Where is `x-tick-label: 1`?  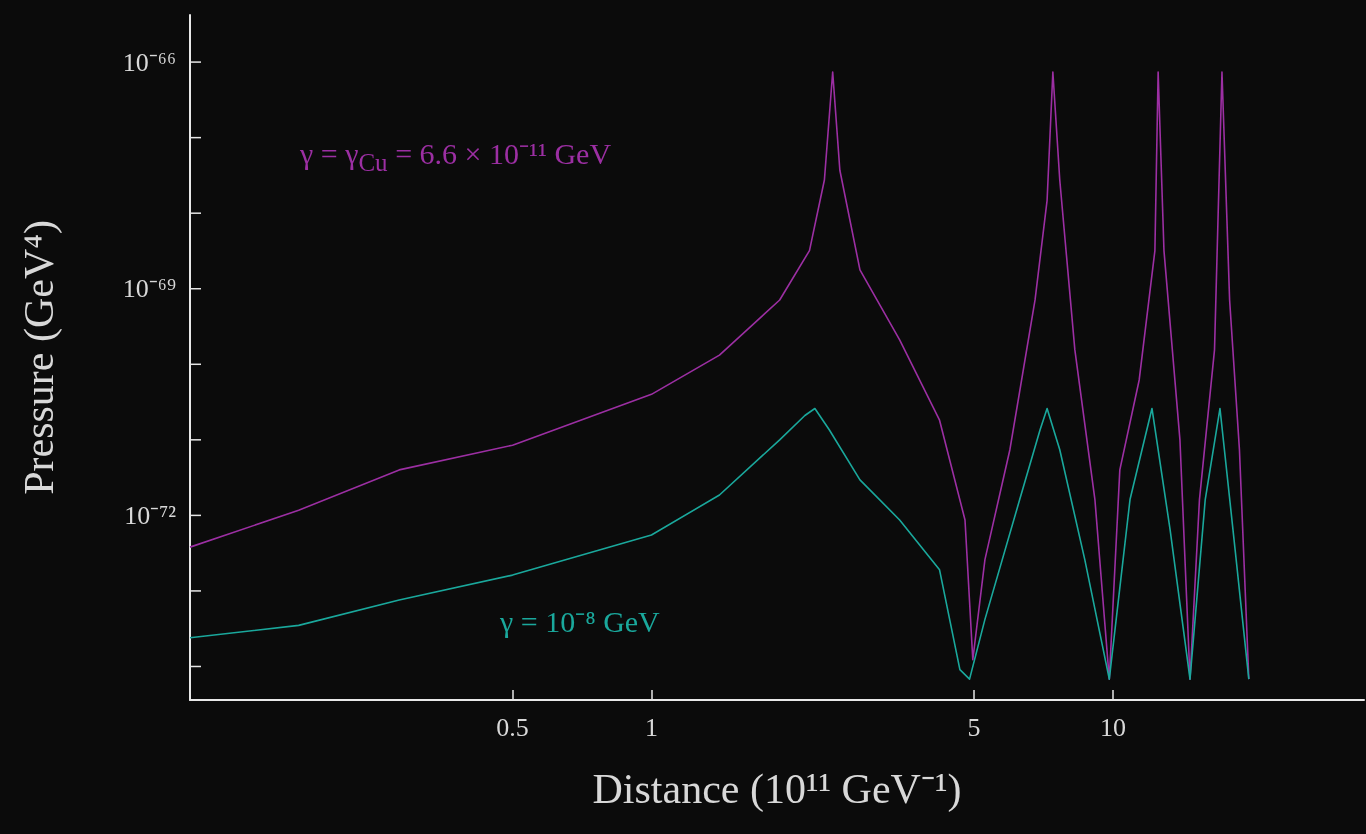
x-tick-label: 1 is located at coordinates (651, 727).